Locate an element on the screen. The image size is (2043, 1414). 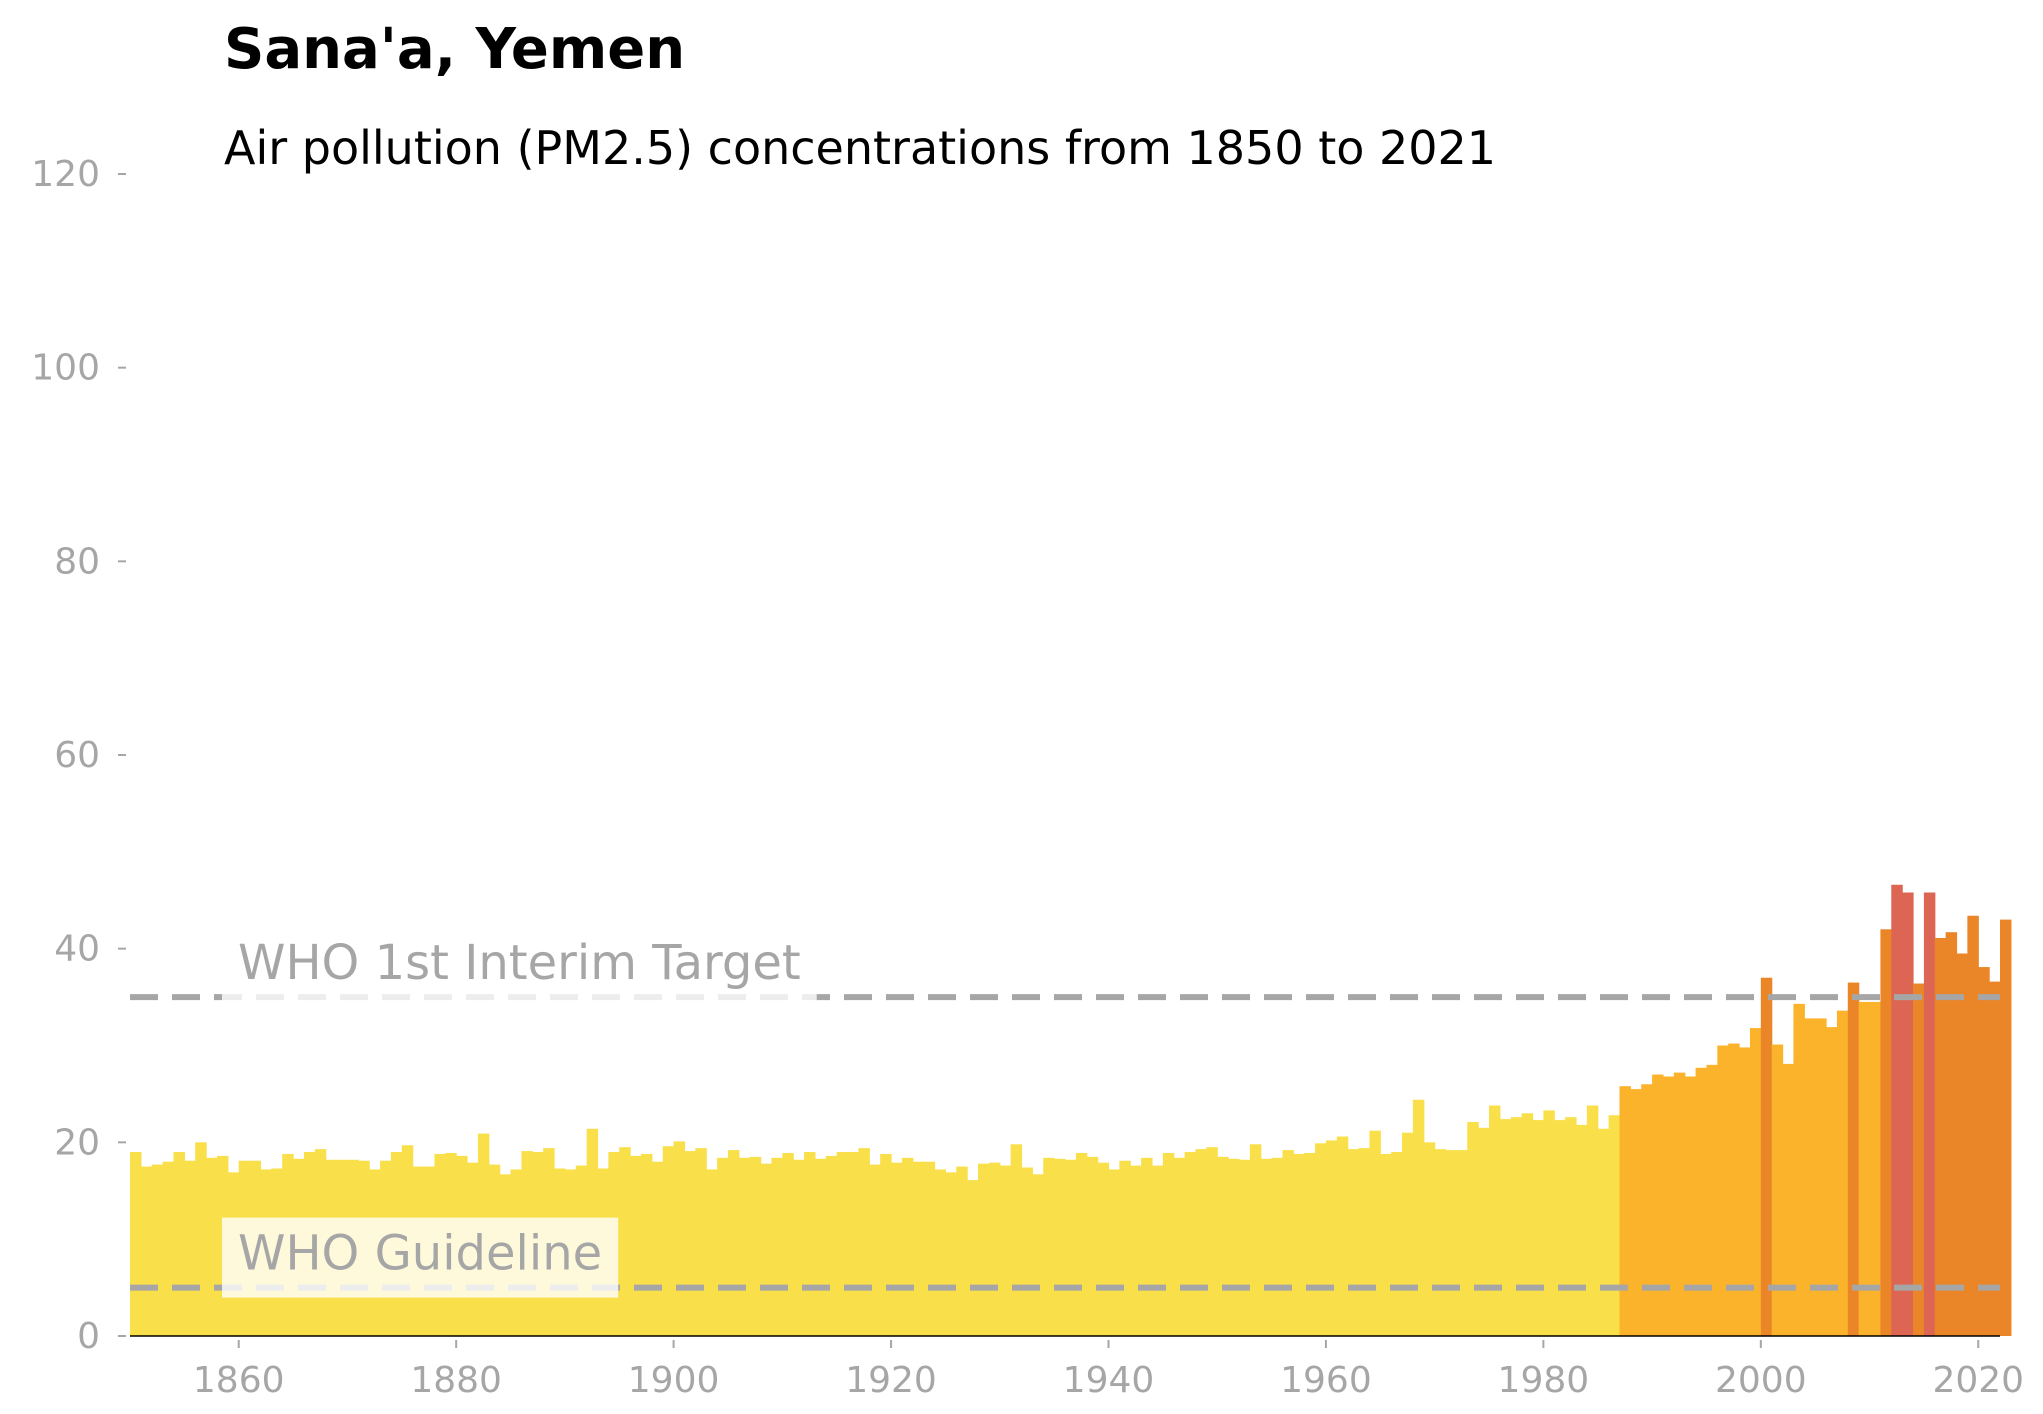
bar-1967 is located at coordinates (1408, 1234).